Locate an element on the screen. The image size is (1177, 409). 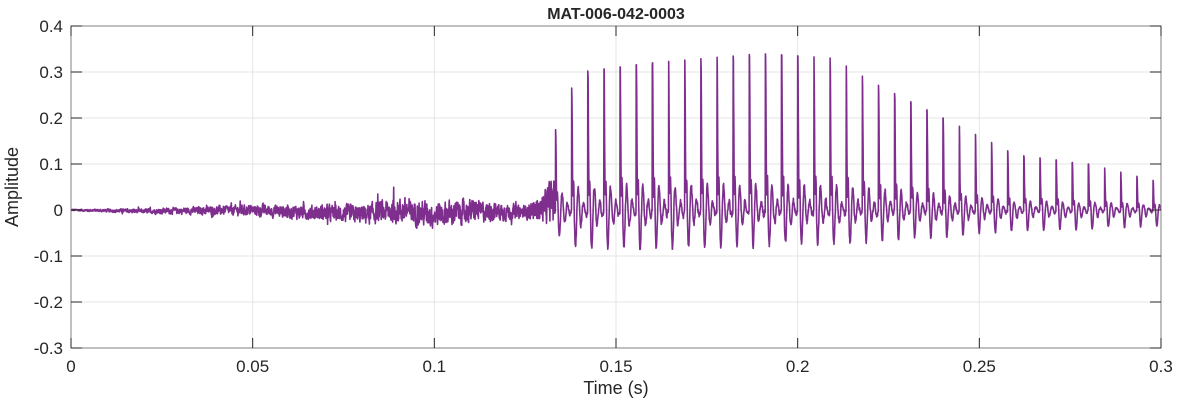
y-tick-label: 0.3 is located at coordinates (51, 72).